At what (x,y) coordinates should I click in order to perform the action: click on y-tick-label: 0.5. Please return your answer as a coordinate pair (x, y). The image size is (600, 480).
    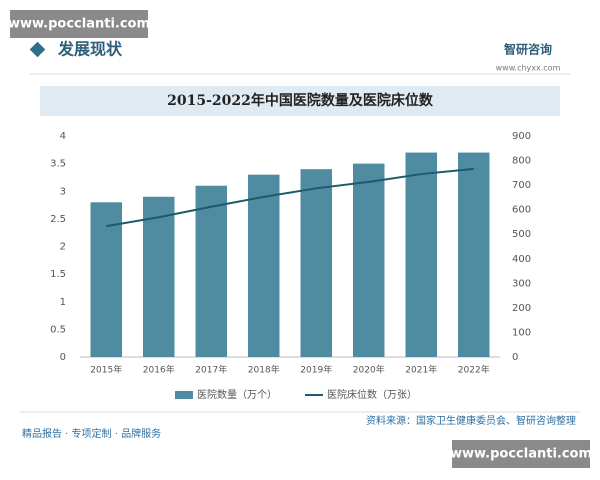
    Looking at the image, I should click on (58, 329).